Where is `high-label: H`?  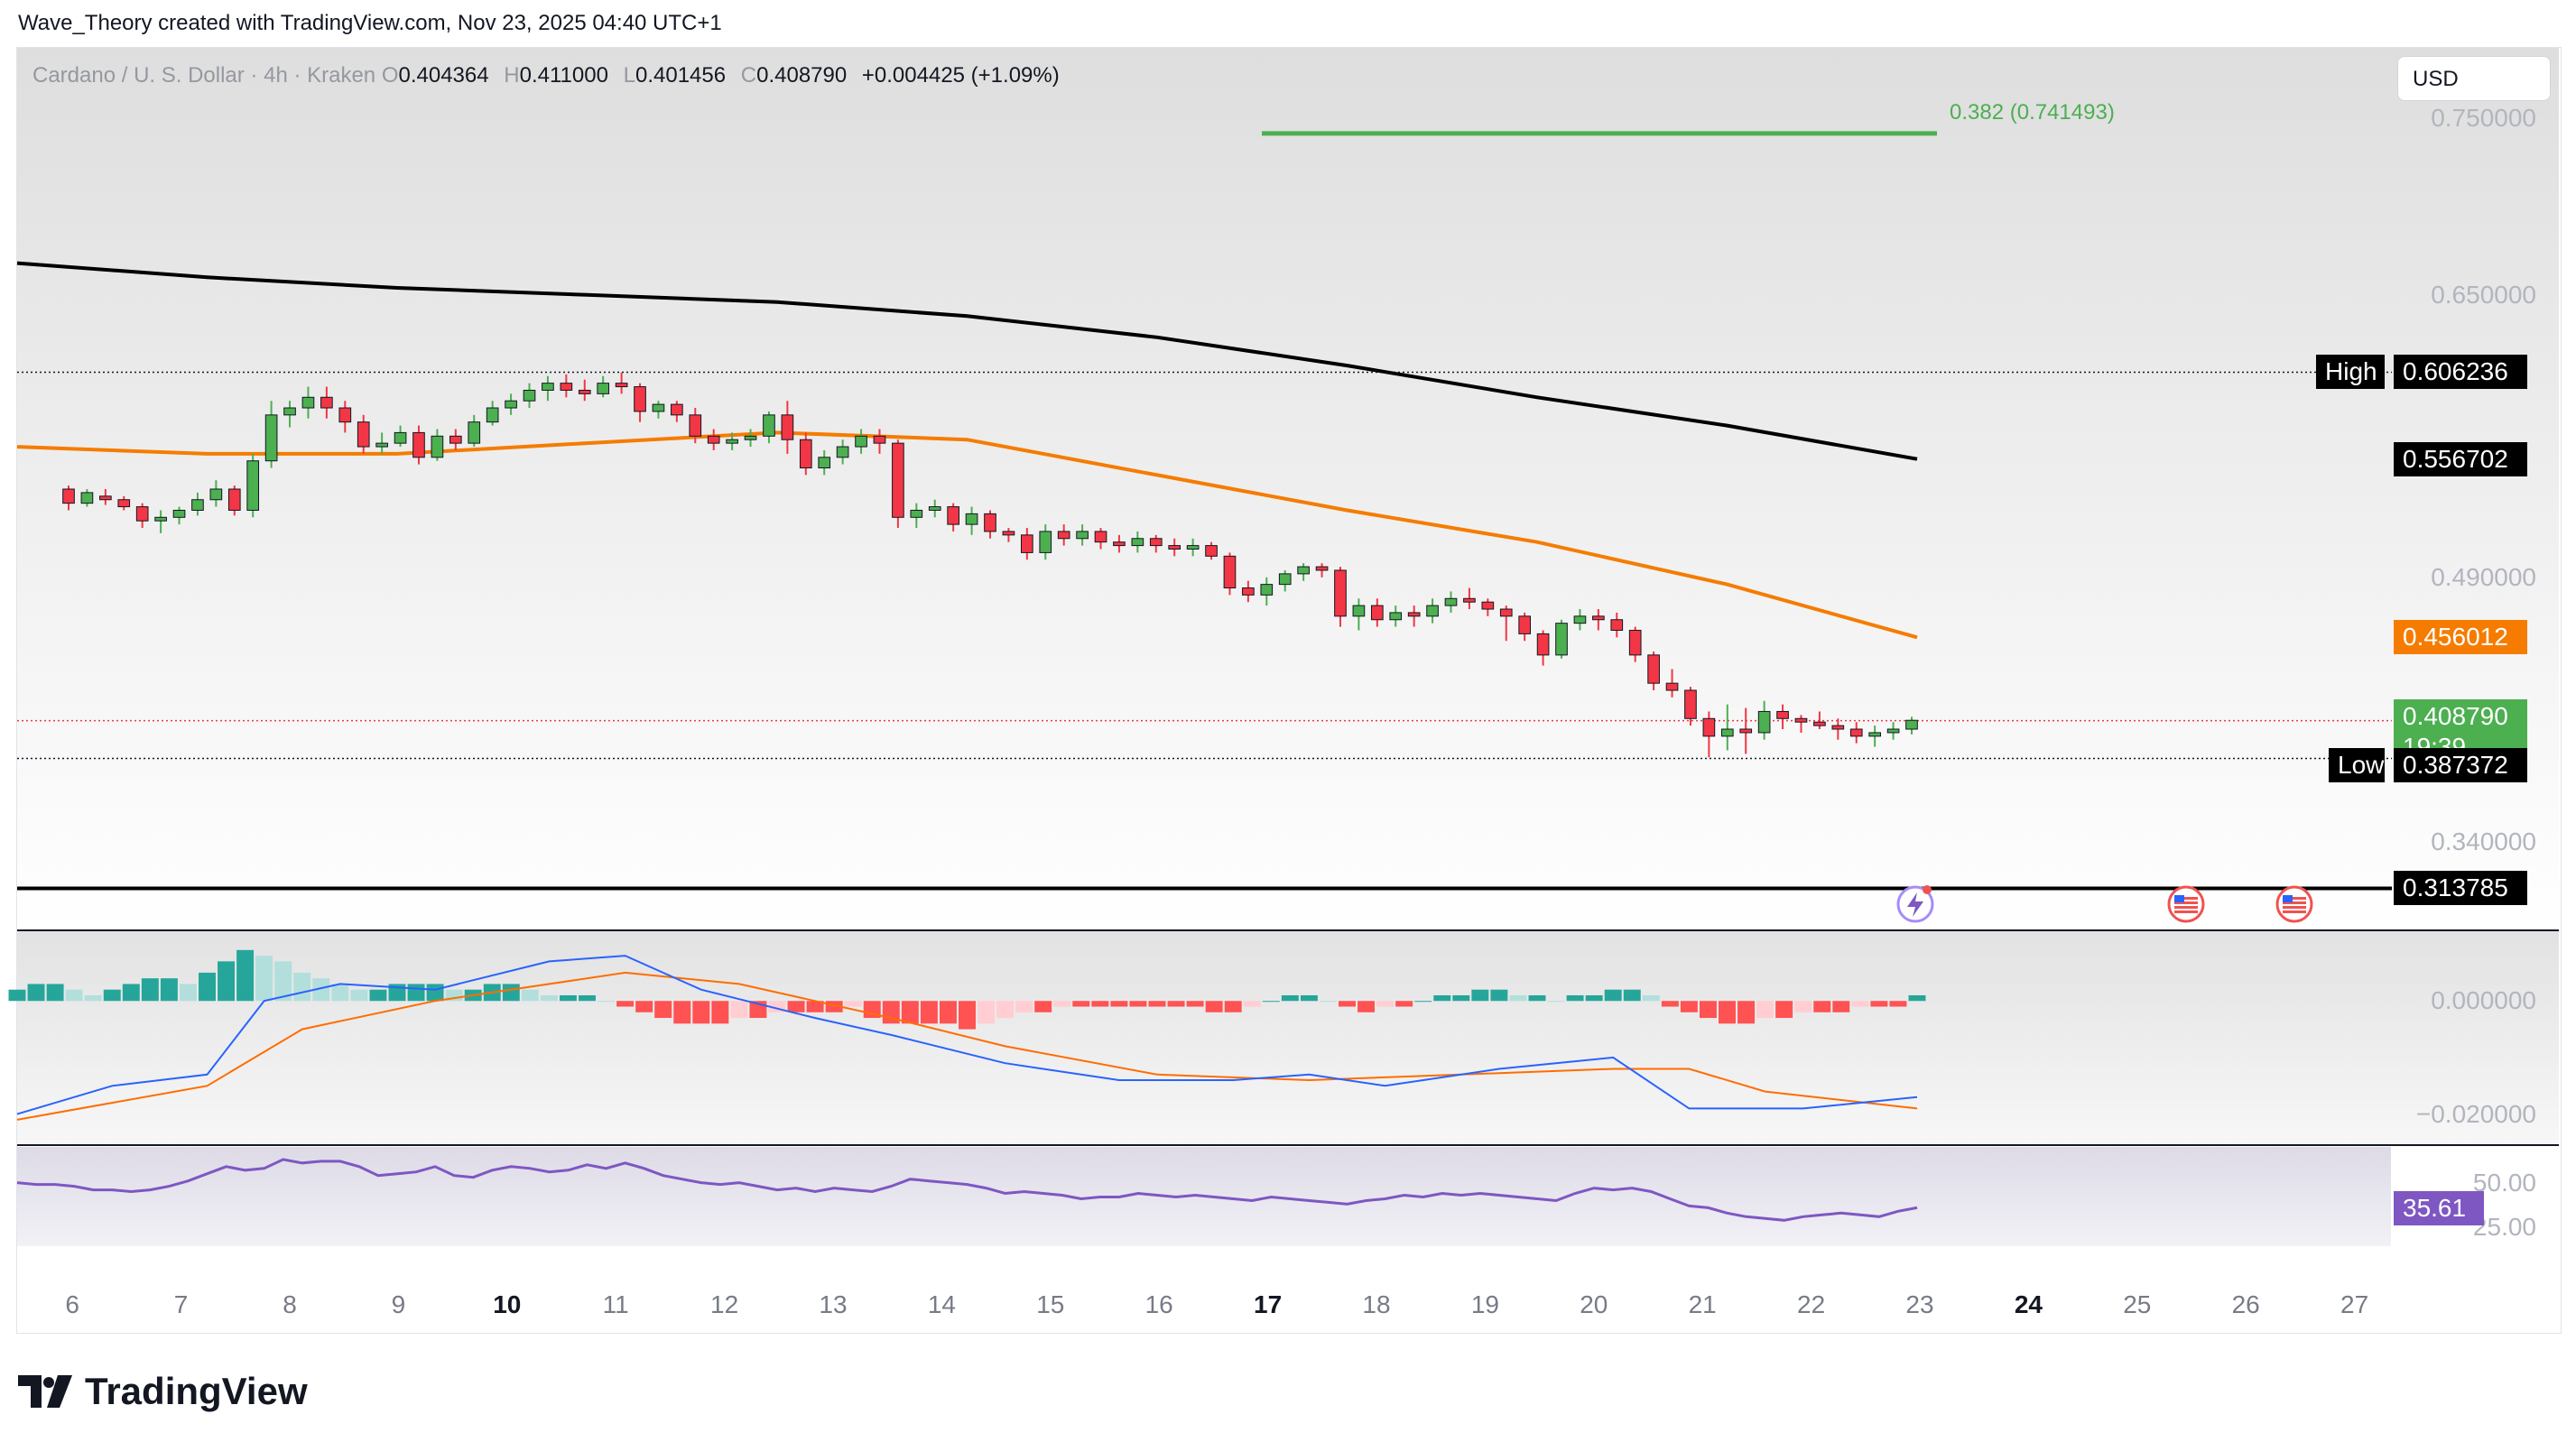 high-label: H is located at coordinates (512, 75).